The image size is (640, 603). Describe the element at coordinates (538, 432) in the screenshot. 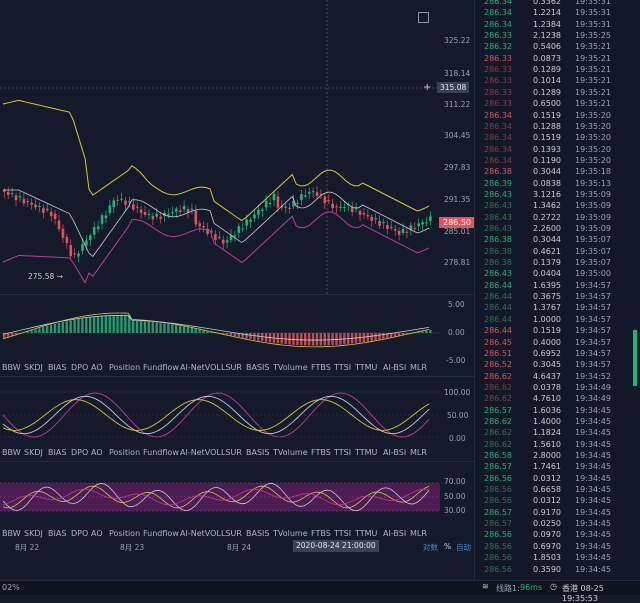

I see `trade-volume: 1.1824` at that location.